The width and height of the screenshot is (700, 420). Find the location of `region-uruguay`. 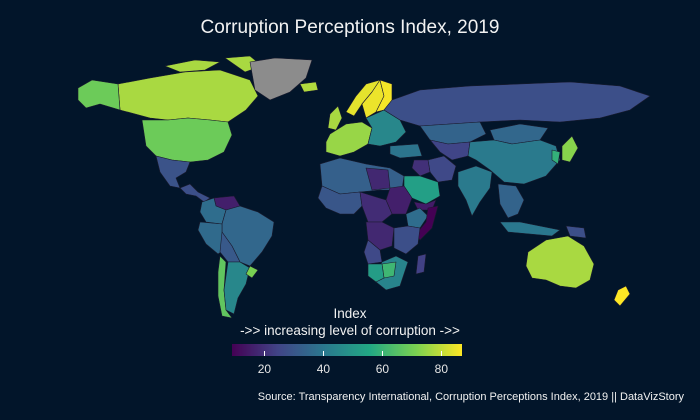

region-uruguay is located at coordinates (252, 272).